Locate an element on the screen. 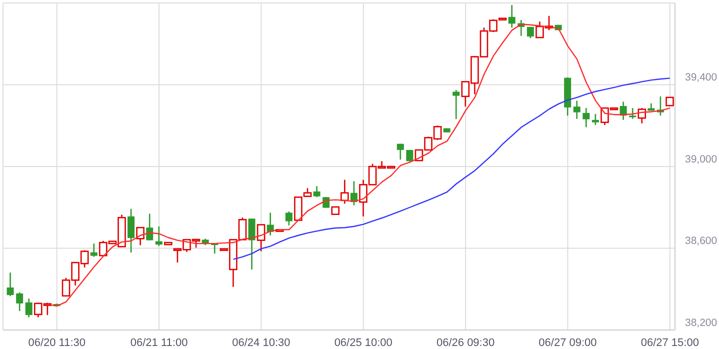 This screenshot has width=719, height=349. y-tick-label: 38,200 is located at coordinates (701, 322).